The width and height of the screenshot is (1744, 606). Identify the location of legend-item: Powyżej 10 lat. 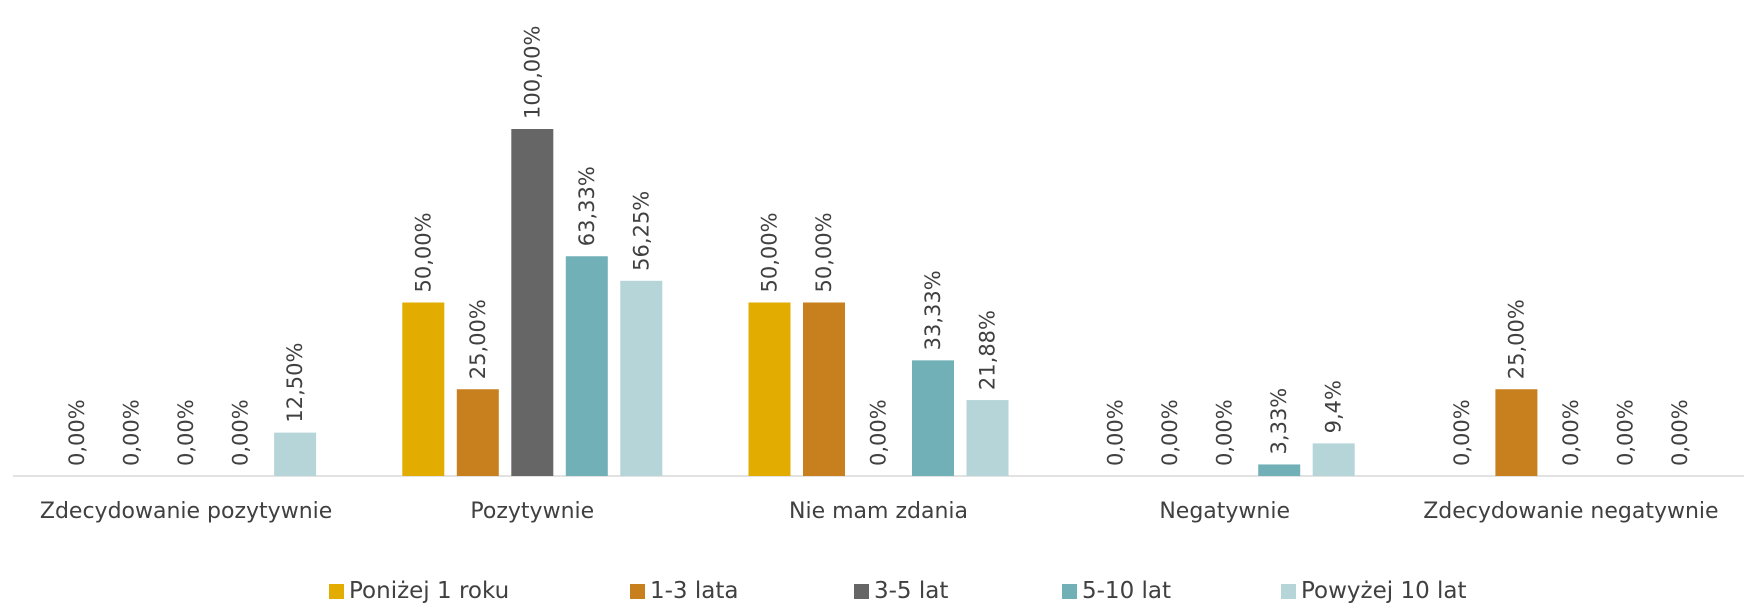
(1374, 591).